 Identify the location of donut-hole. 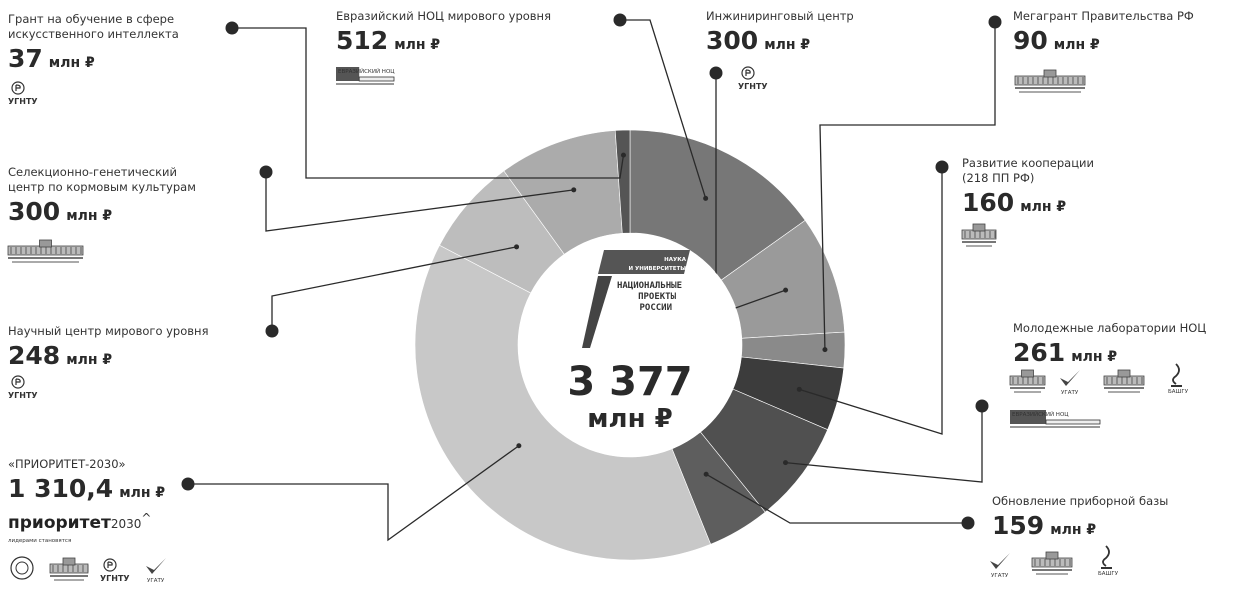
(630, 345).